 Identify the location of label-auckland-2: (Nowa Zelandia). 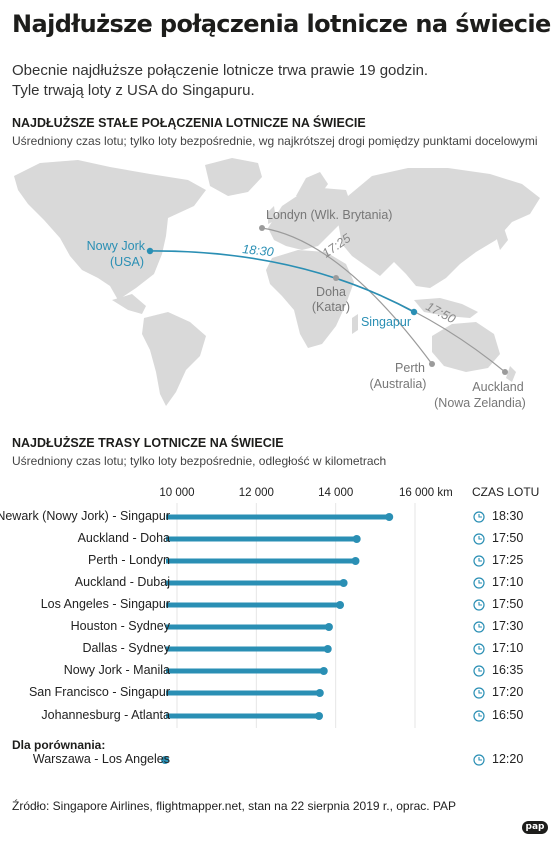
(480, 403).